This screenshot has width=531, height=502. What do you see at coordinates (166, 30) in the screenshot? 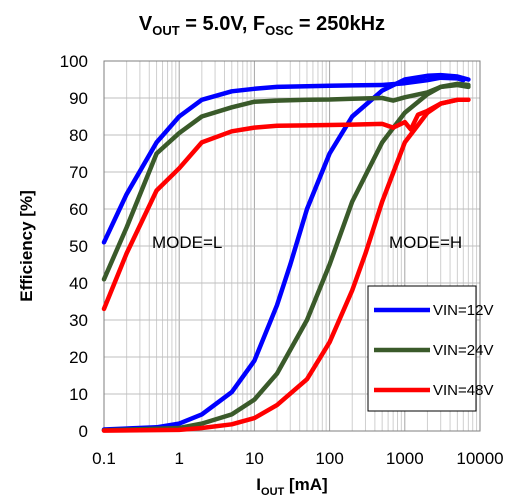
I see `title-v-sub: OUT` at bounding box center [166, 30].